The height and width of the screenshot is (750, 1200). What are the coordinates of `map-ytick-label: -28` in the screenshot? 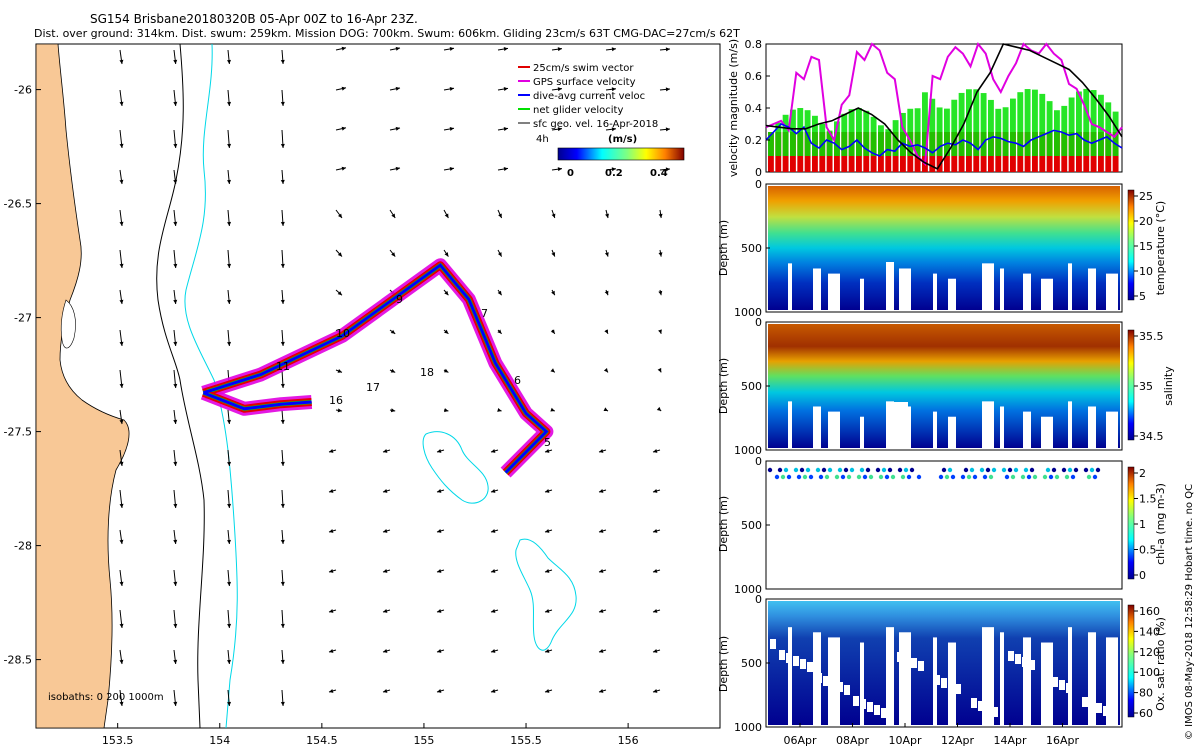 It's located at (23, 546).